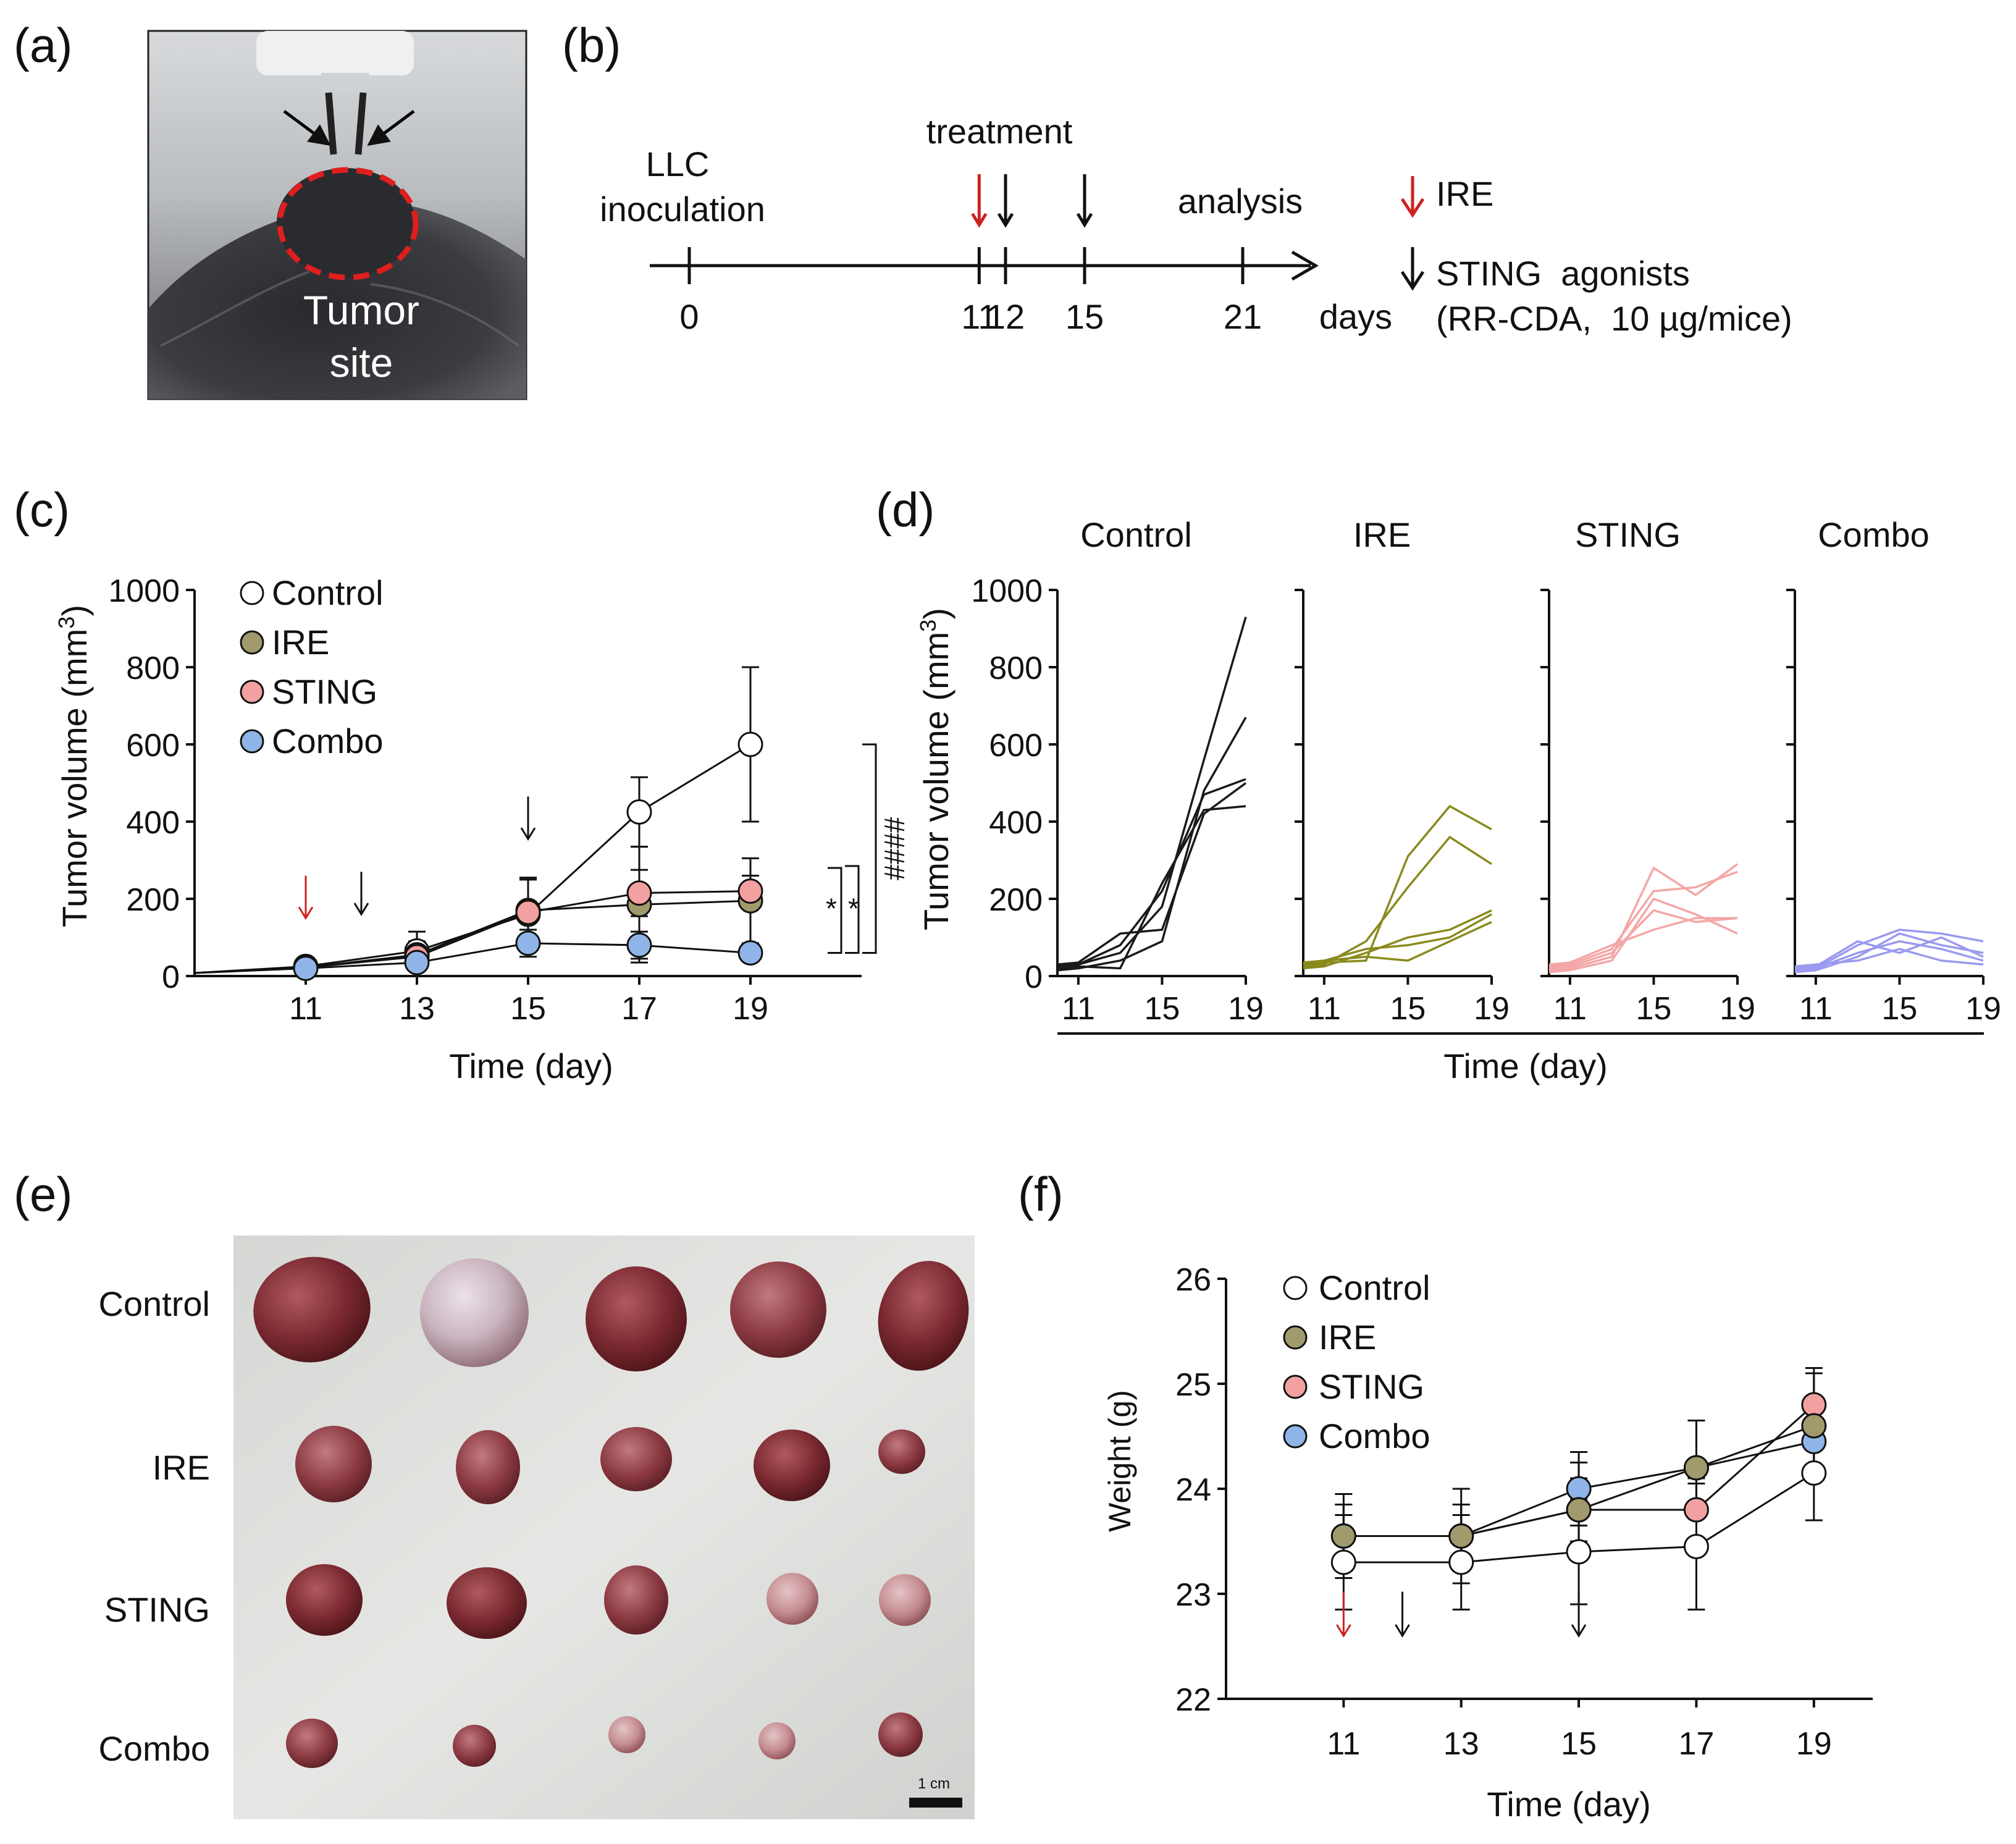  What do you see at coordinates (1084, 221) in the screenshot?
I see `timeline-arrow-day-15-head` at bounding box center [1084, 221].